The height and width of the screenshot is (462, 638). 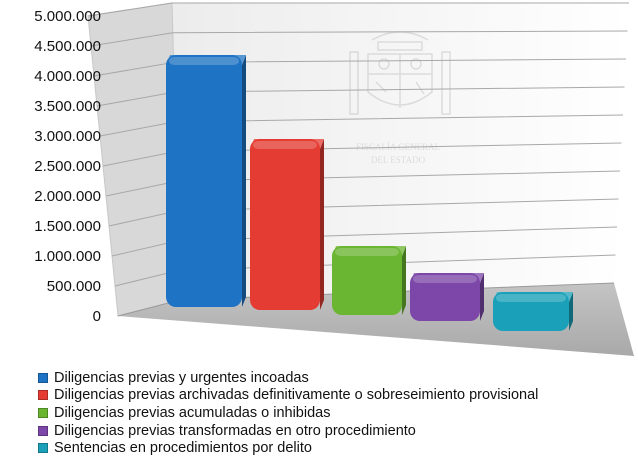 I want to click on y-tick-label: 5.000.000, so click(x=67, y=16).